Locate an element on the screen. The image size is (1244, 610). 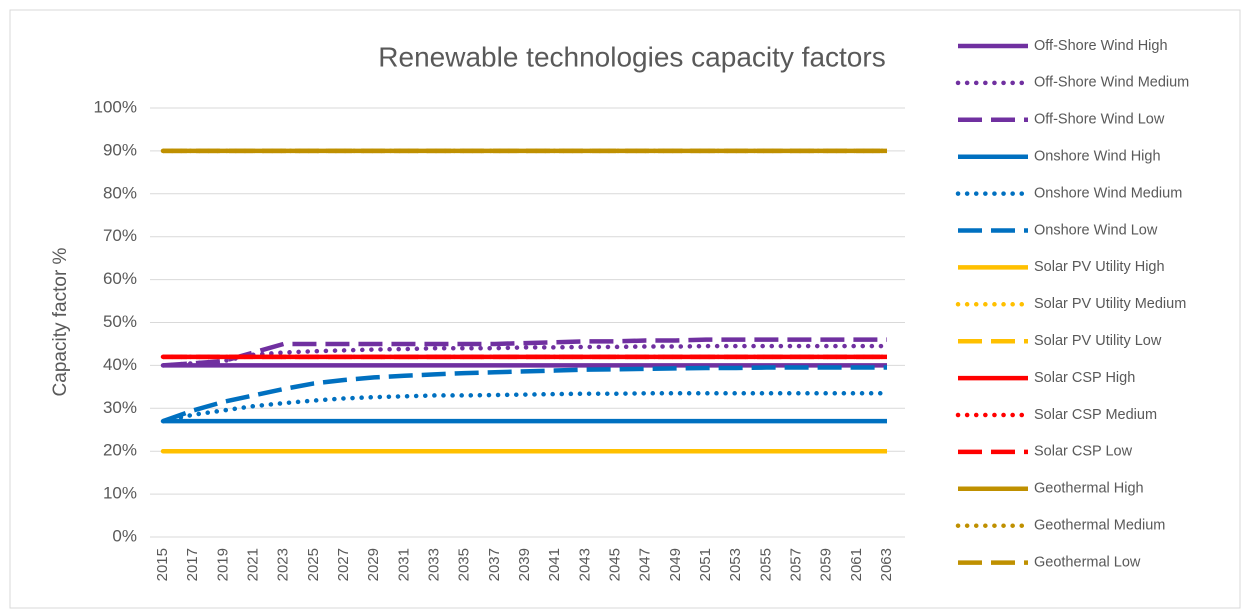
x-tick-label: 2055 is located at coordinates (765, 564).